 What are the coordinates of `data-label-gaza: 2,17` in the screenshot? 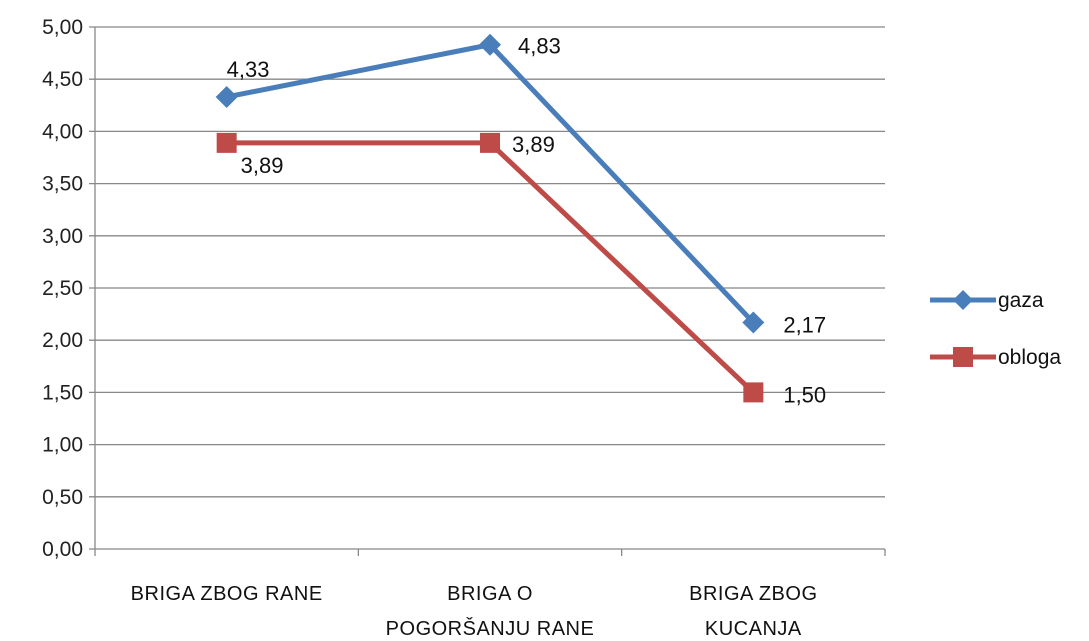 It's located at (804, 324).